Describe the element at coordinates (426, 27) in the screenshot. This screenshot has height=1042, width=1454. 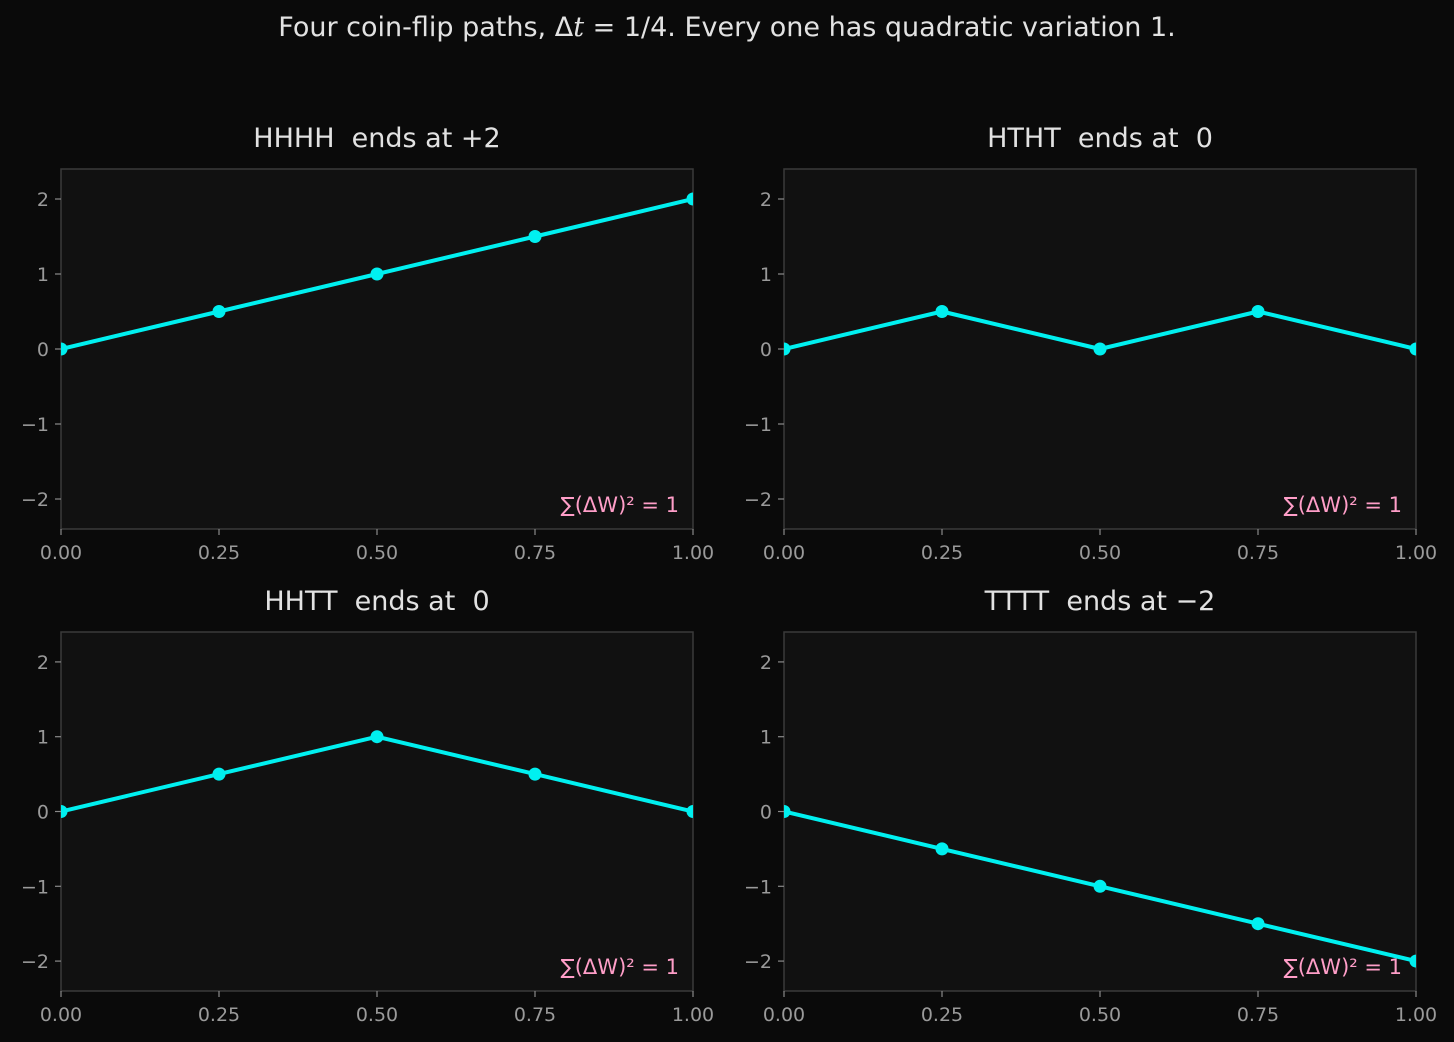
I see `figure-title-prefix: Four coin-flip paths, Δ` at that location.